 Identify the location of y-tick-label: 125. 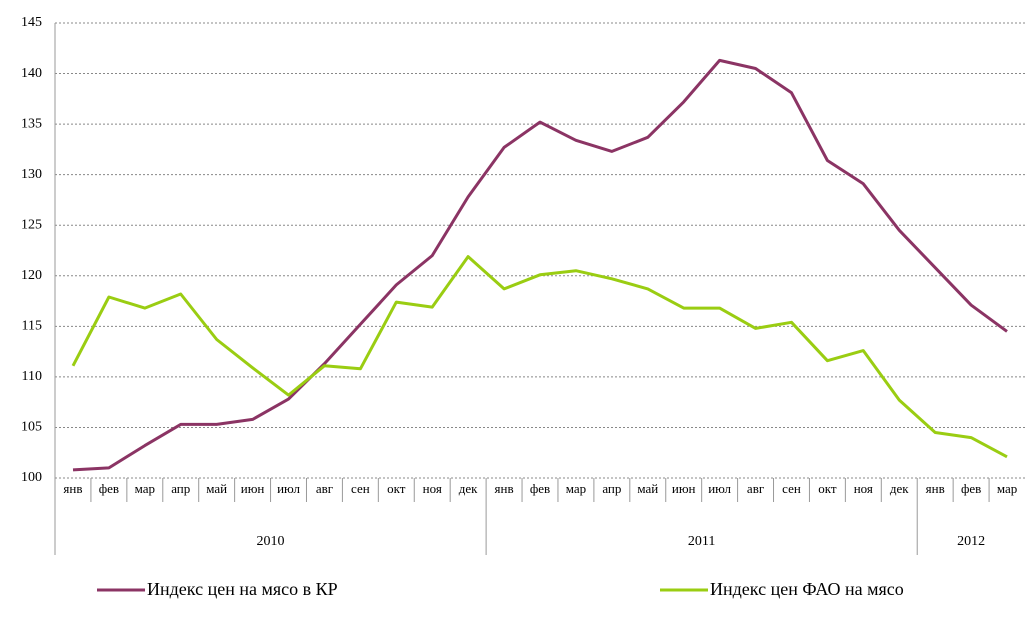
(31, 224).